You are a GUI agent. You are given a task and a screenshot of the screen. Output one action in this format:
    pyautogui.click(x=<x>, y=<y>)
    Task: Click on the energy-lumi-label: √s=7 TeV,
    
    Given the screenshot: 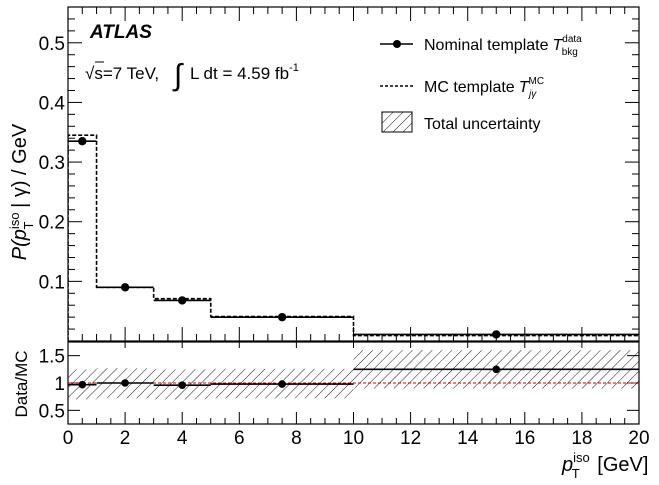 What is the action you would take?
    pyautogui.click(x=122, y=73)
    